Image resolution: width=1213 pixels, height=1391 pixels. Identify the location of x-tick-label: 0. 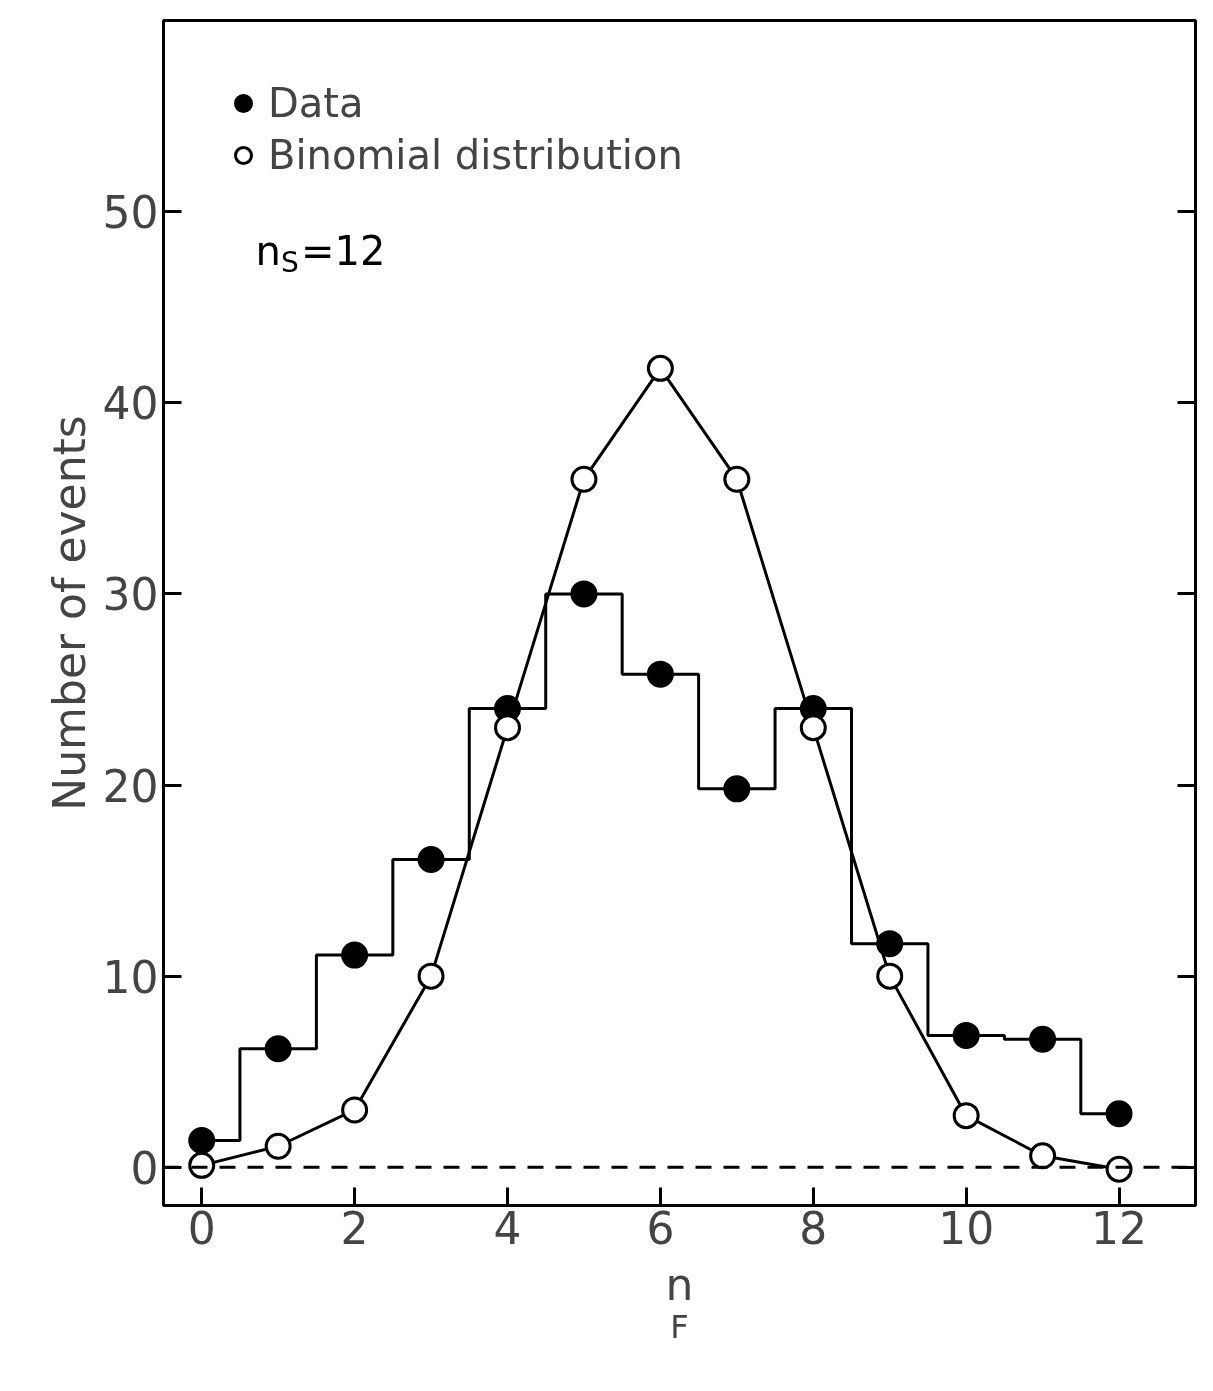
(201, 1228).